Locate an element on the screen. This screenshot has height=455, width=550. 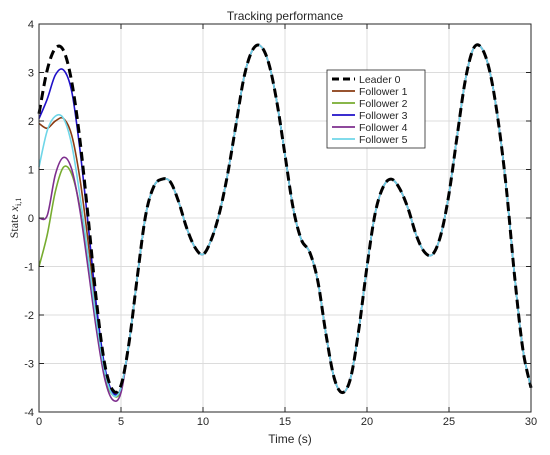
legend-label: Follower 3 is located at coordinates (383, 116).